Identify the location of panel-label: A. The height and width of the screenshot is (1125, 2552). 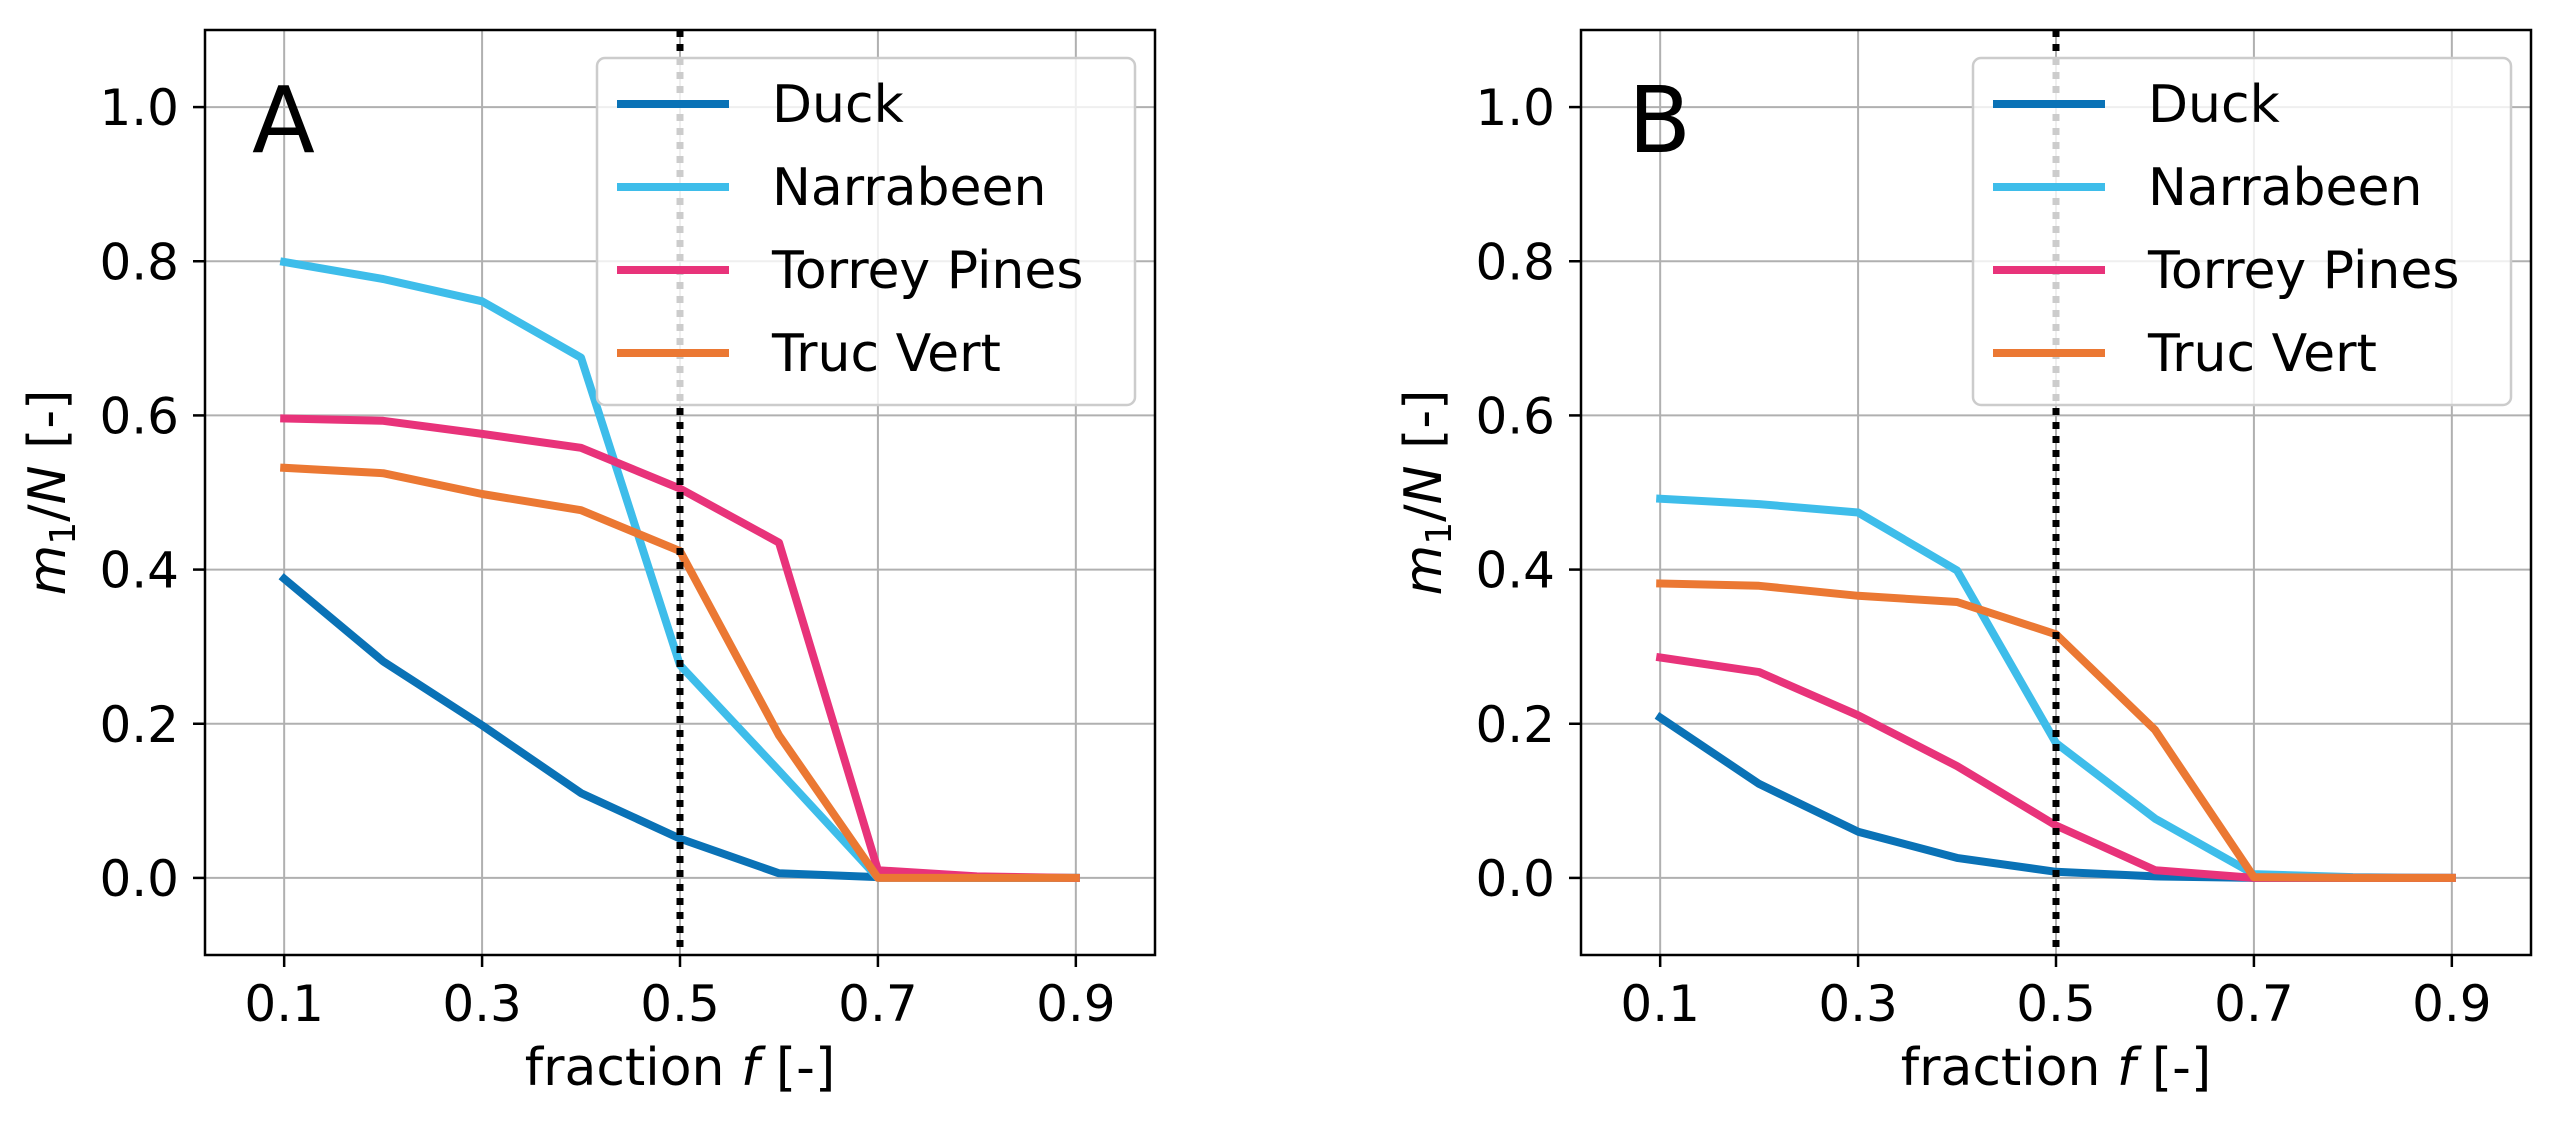
(283, 120).